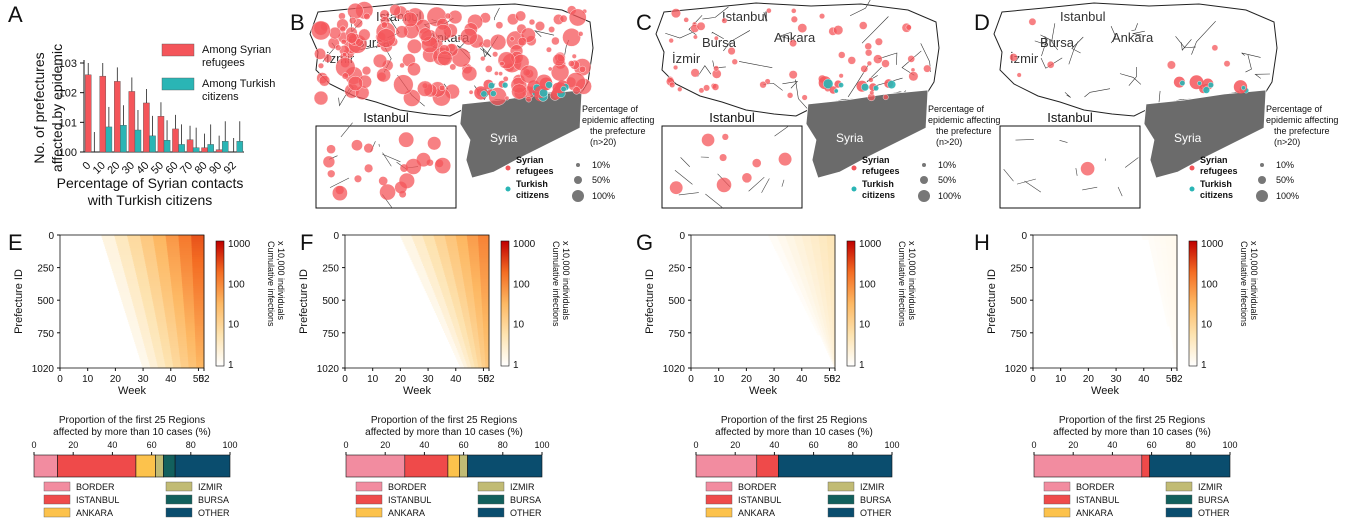  What do you see at coordinates (1112, 445) in the screenshot?
I see `x-tick-label: 40` at bounding box center [1112, 445].